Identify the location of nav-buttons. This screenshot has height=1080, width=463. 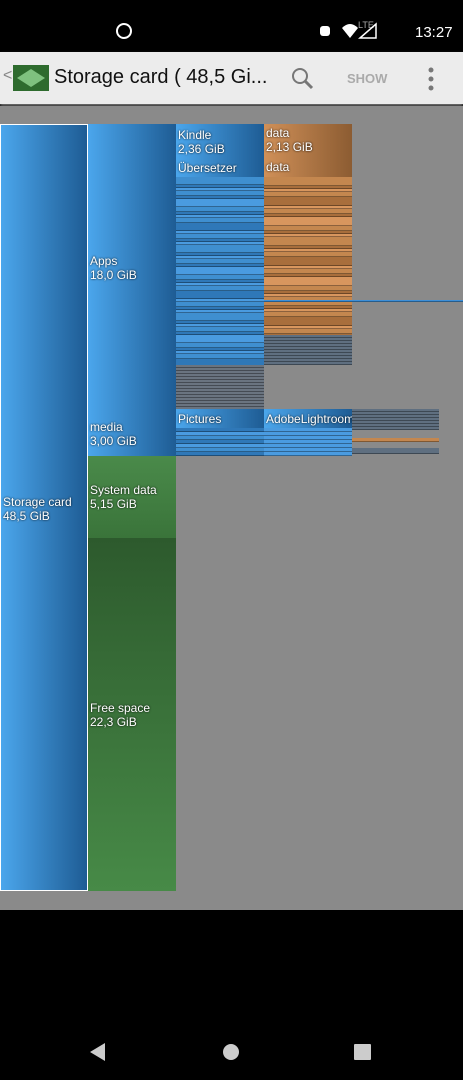
(233, 1052).